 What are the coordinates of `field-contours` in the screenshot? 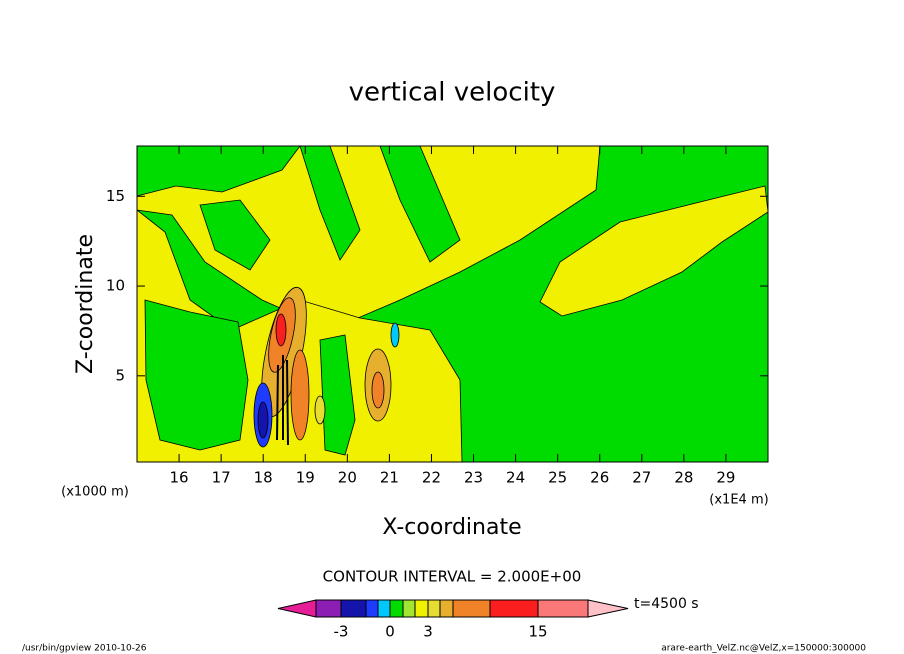 It's located at (282, 400).